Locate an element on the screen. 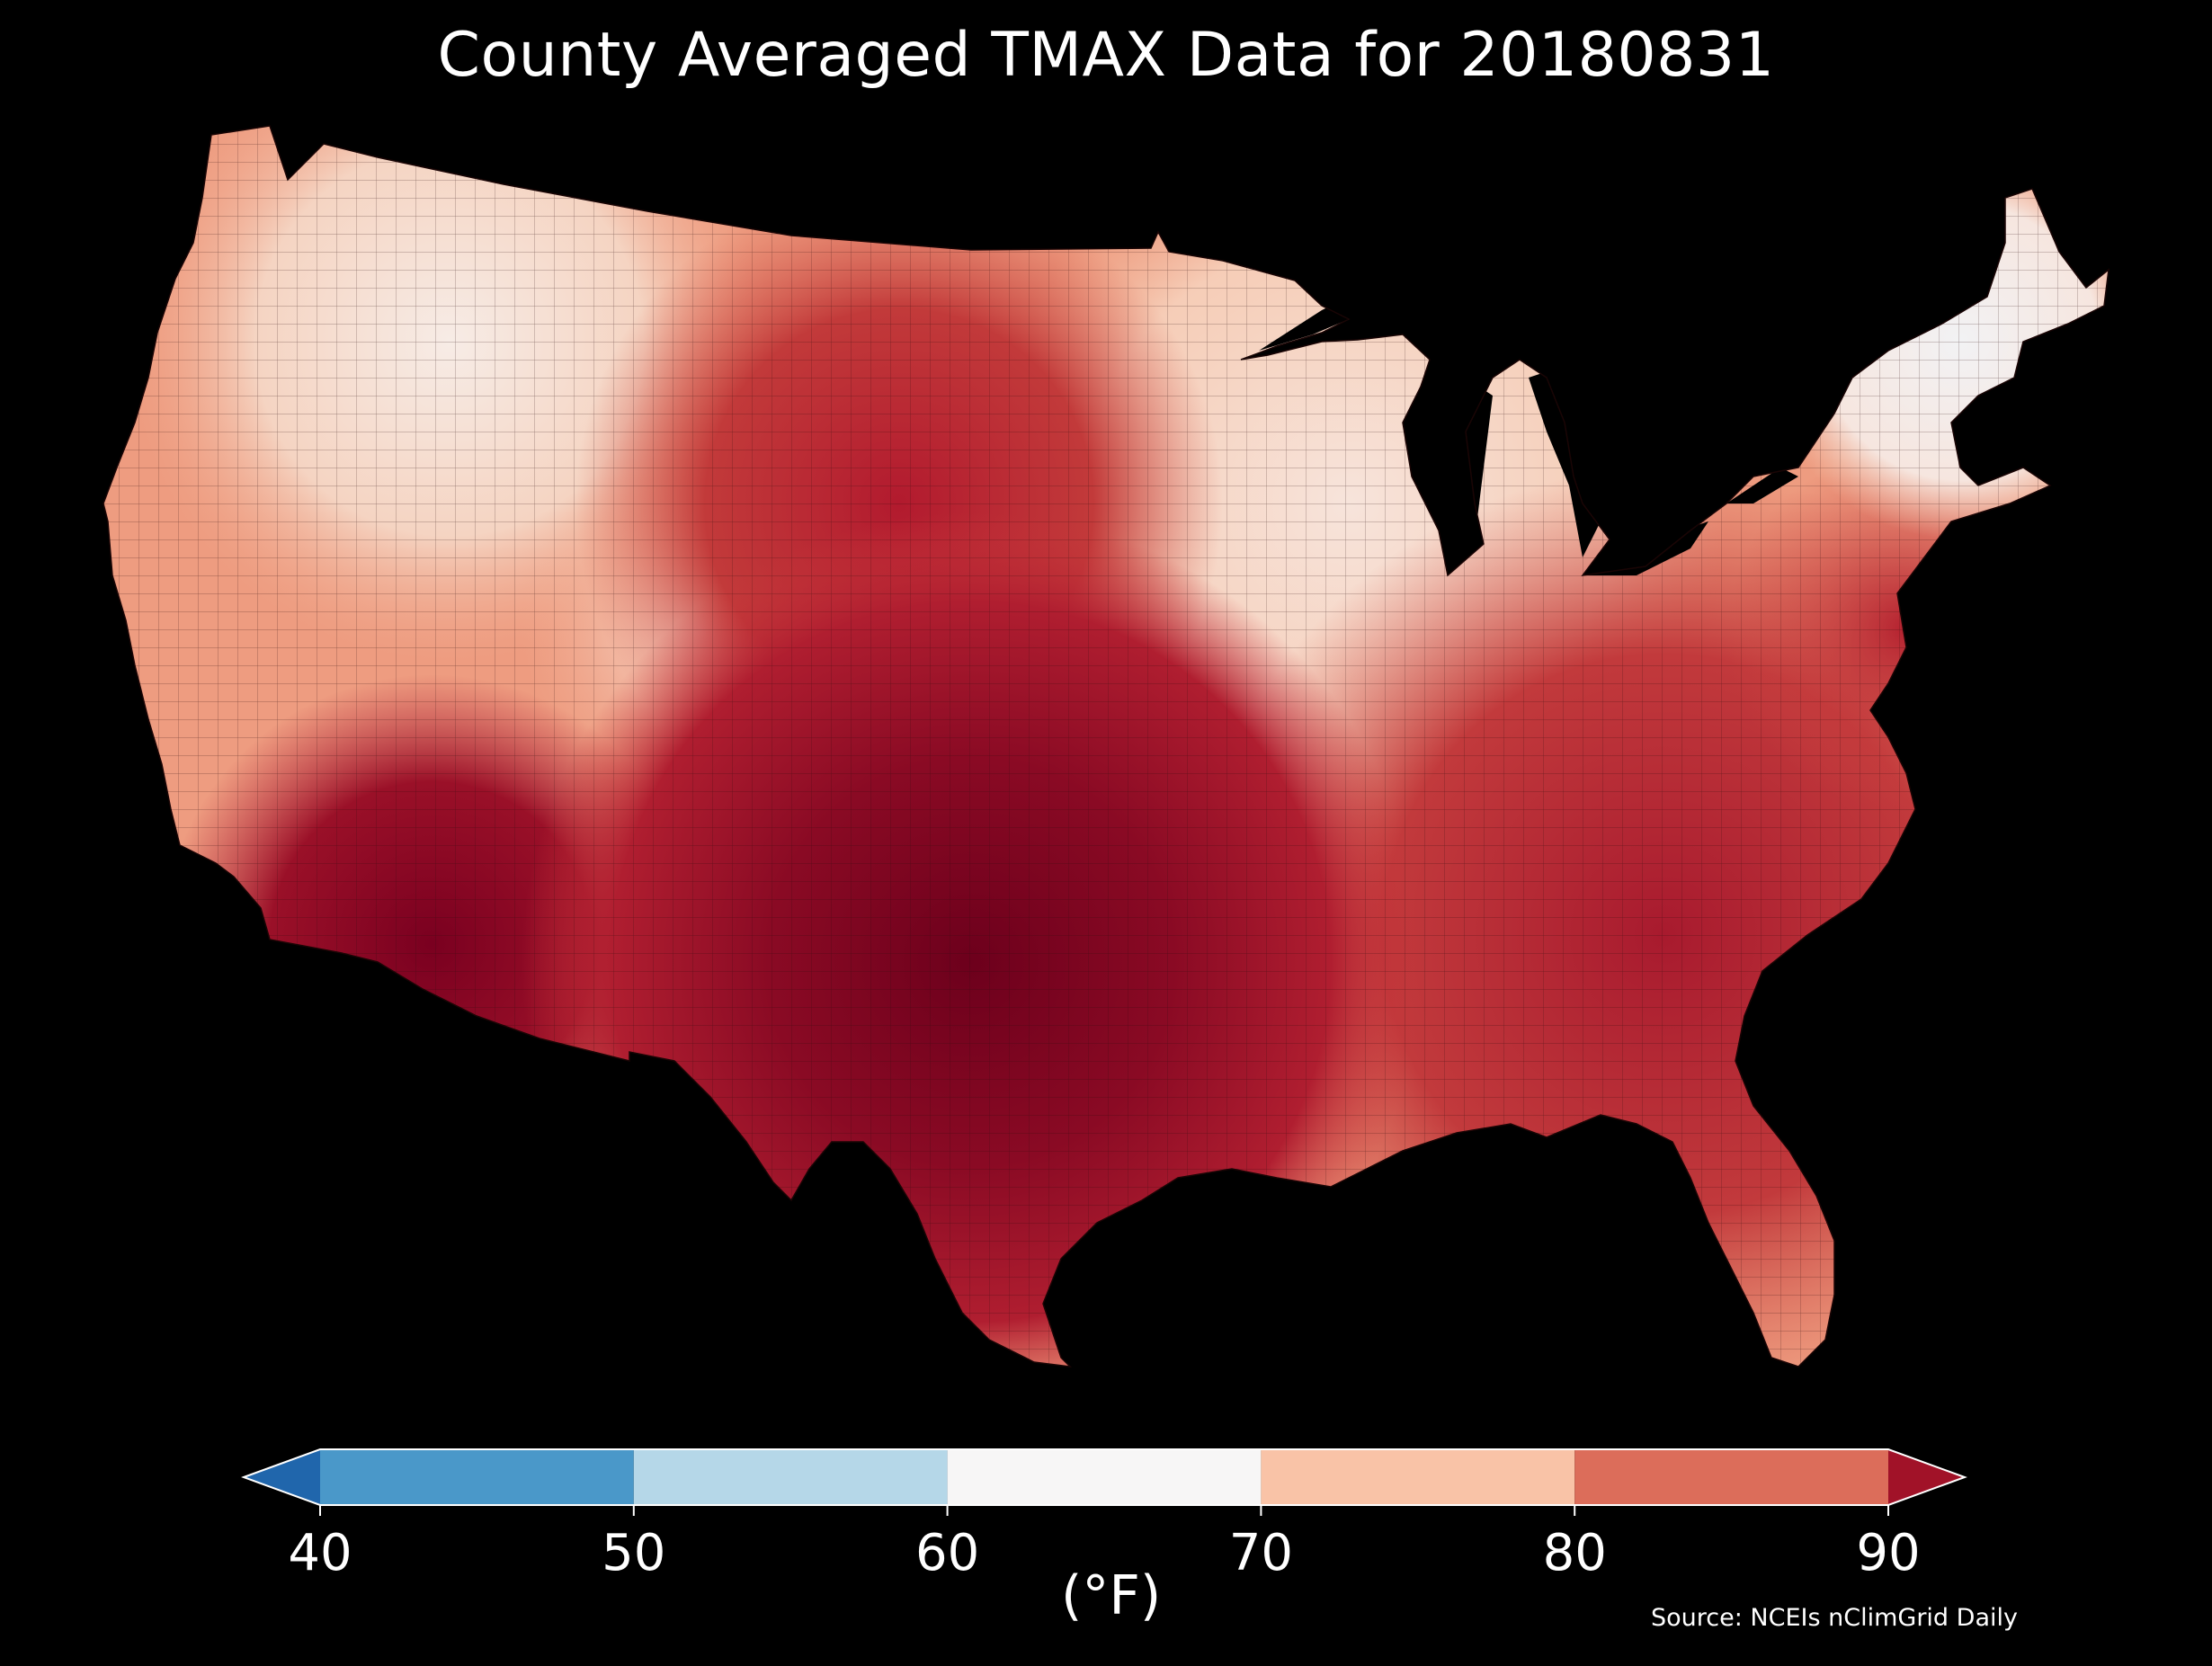 This screenshot has height=1666, width=2212. colorbar-unit-label: (°F) is located at coordinates (1111, 1596).